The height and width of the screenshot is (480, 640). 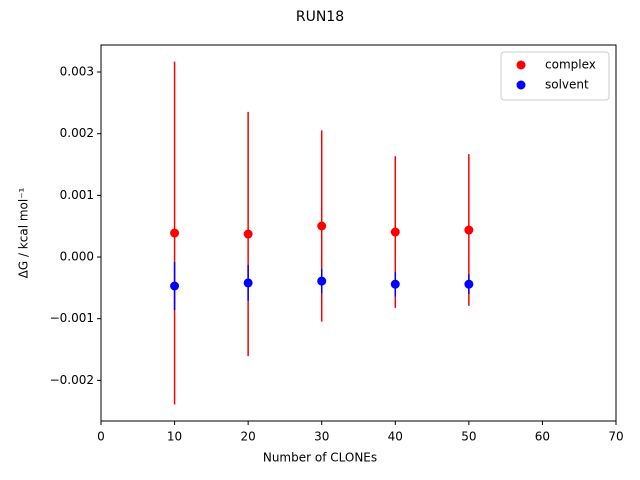 I want to click on y-tick-label: −0.001, so click(x=72, y=318).